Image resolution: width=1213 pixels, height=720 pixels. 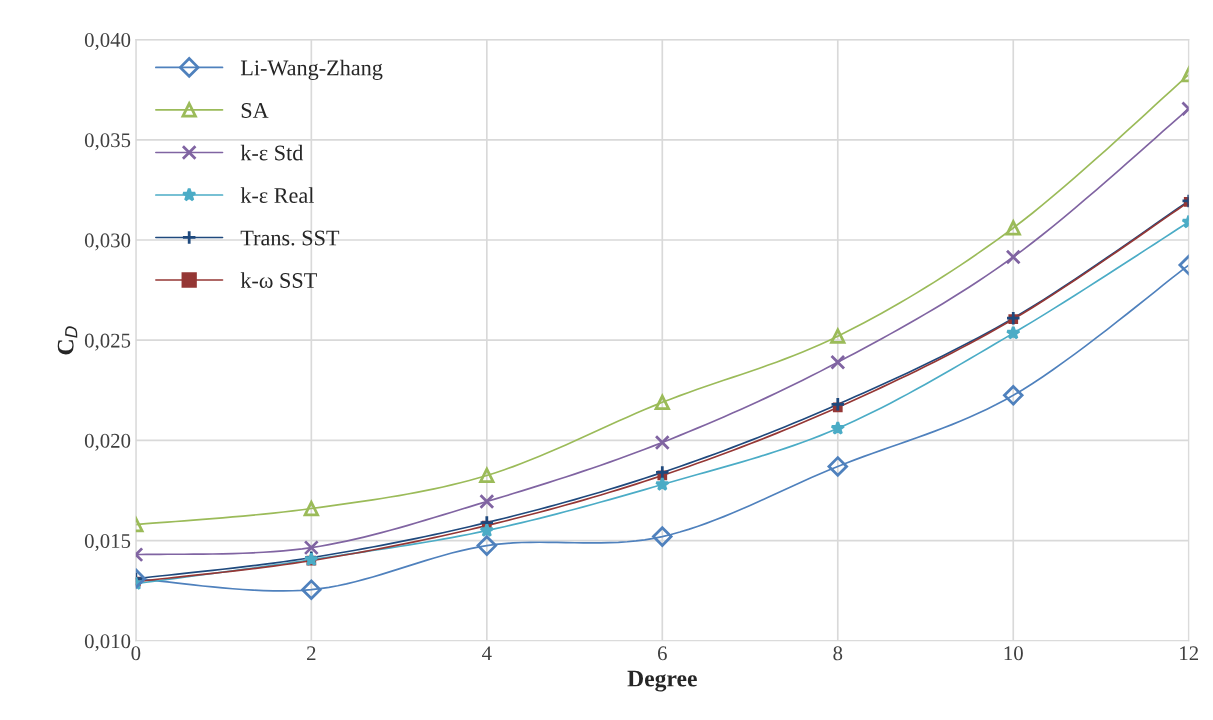 I want to click on x-tick-label: 4, so click(x=487, y=653).